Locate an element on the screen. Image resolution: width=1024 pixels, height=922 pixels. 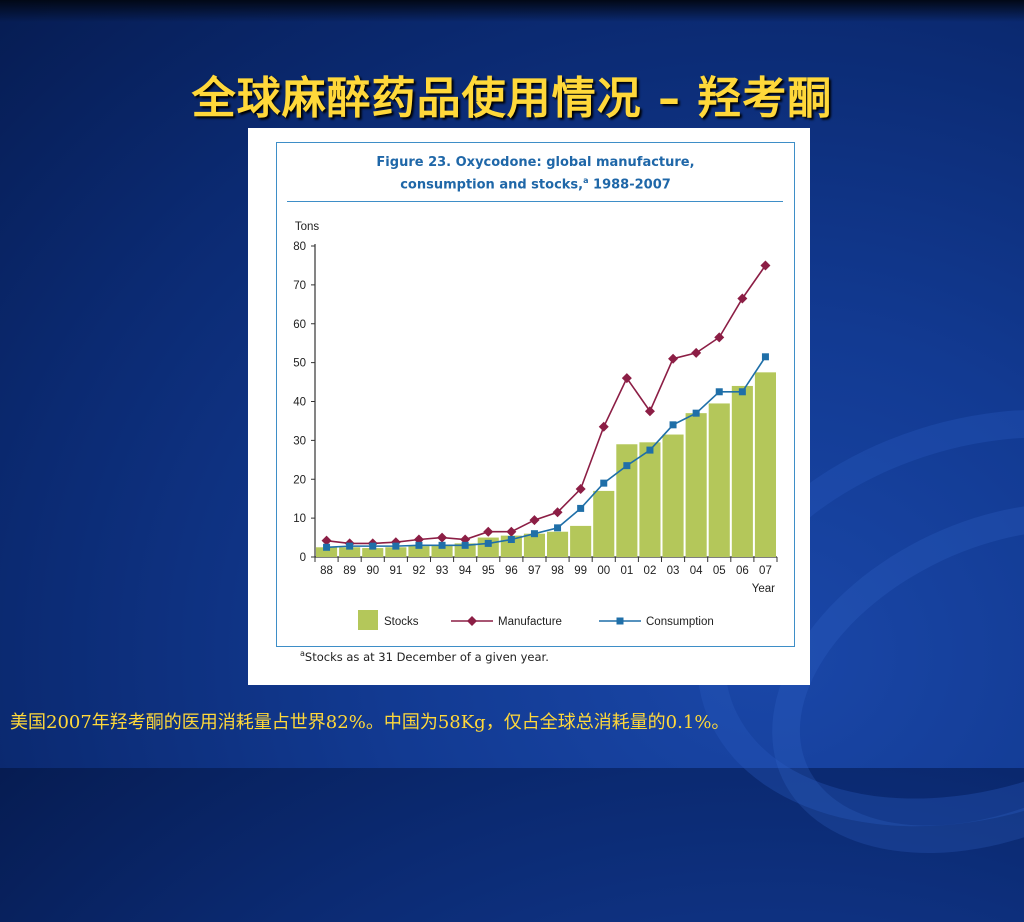
figure-title-years: 1988-2007 is located at coordinates (629, 185).